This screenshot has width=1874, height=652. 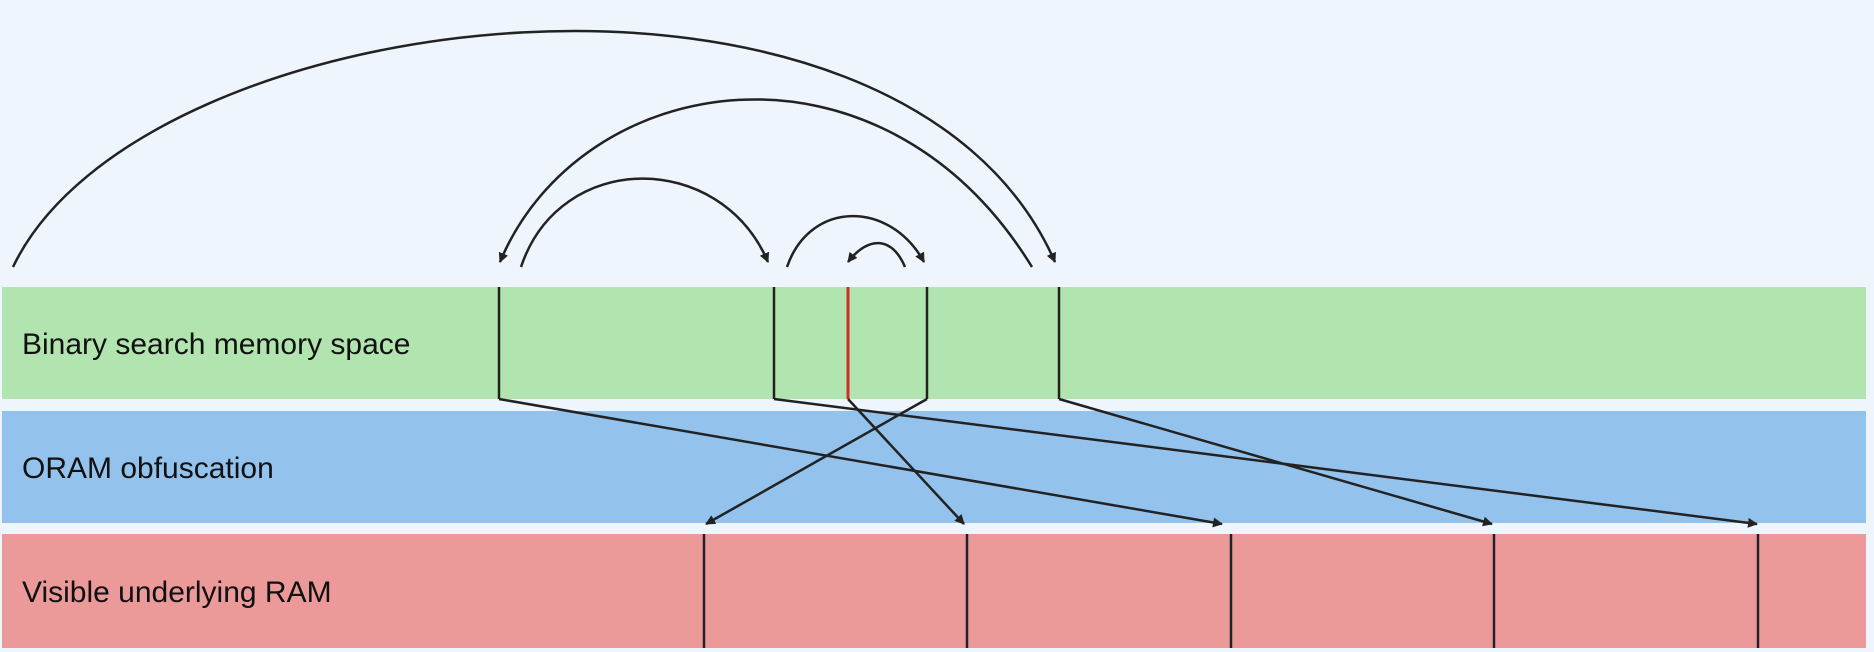 I want to click on band-ram-label: Visible underlying RAM, so click(x=177, y=592).